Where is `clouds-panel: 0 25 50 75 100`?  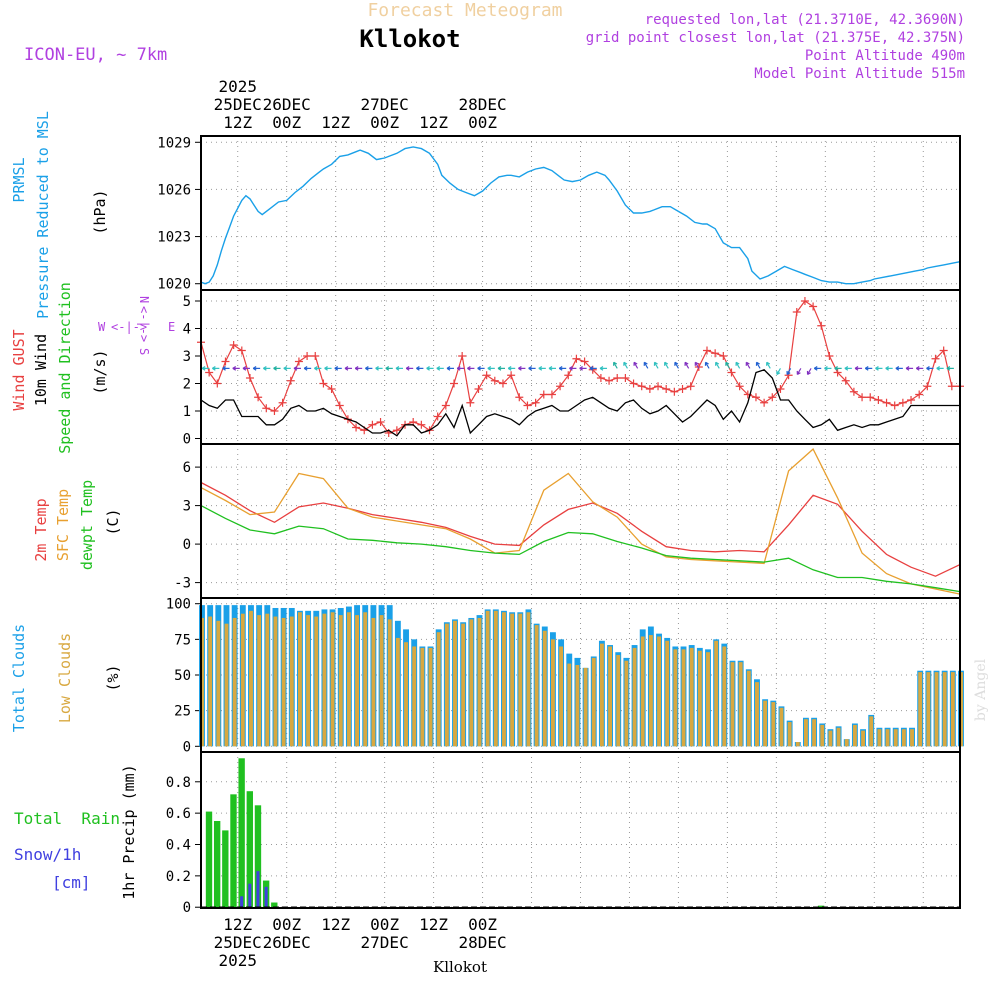
clouds-panel: 0 25 50 75 100 is located at coordinates (565, 676).